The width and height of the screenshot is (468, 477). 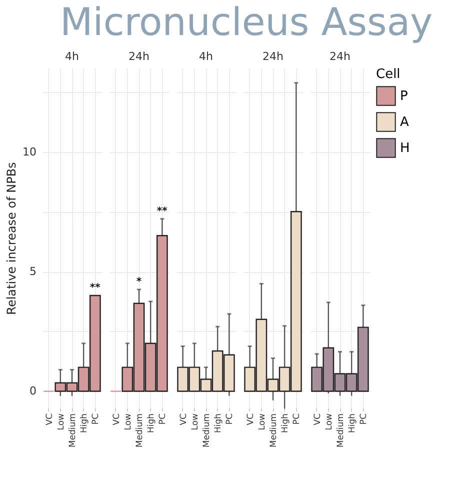 What do you see at coordinates (11, 238) in the screenshot?
I see `y-axis-title: Relative increase of NPBs` at bounding box center [11, 238].